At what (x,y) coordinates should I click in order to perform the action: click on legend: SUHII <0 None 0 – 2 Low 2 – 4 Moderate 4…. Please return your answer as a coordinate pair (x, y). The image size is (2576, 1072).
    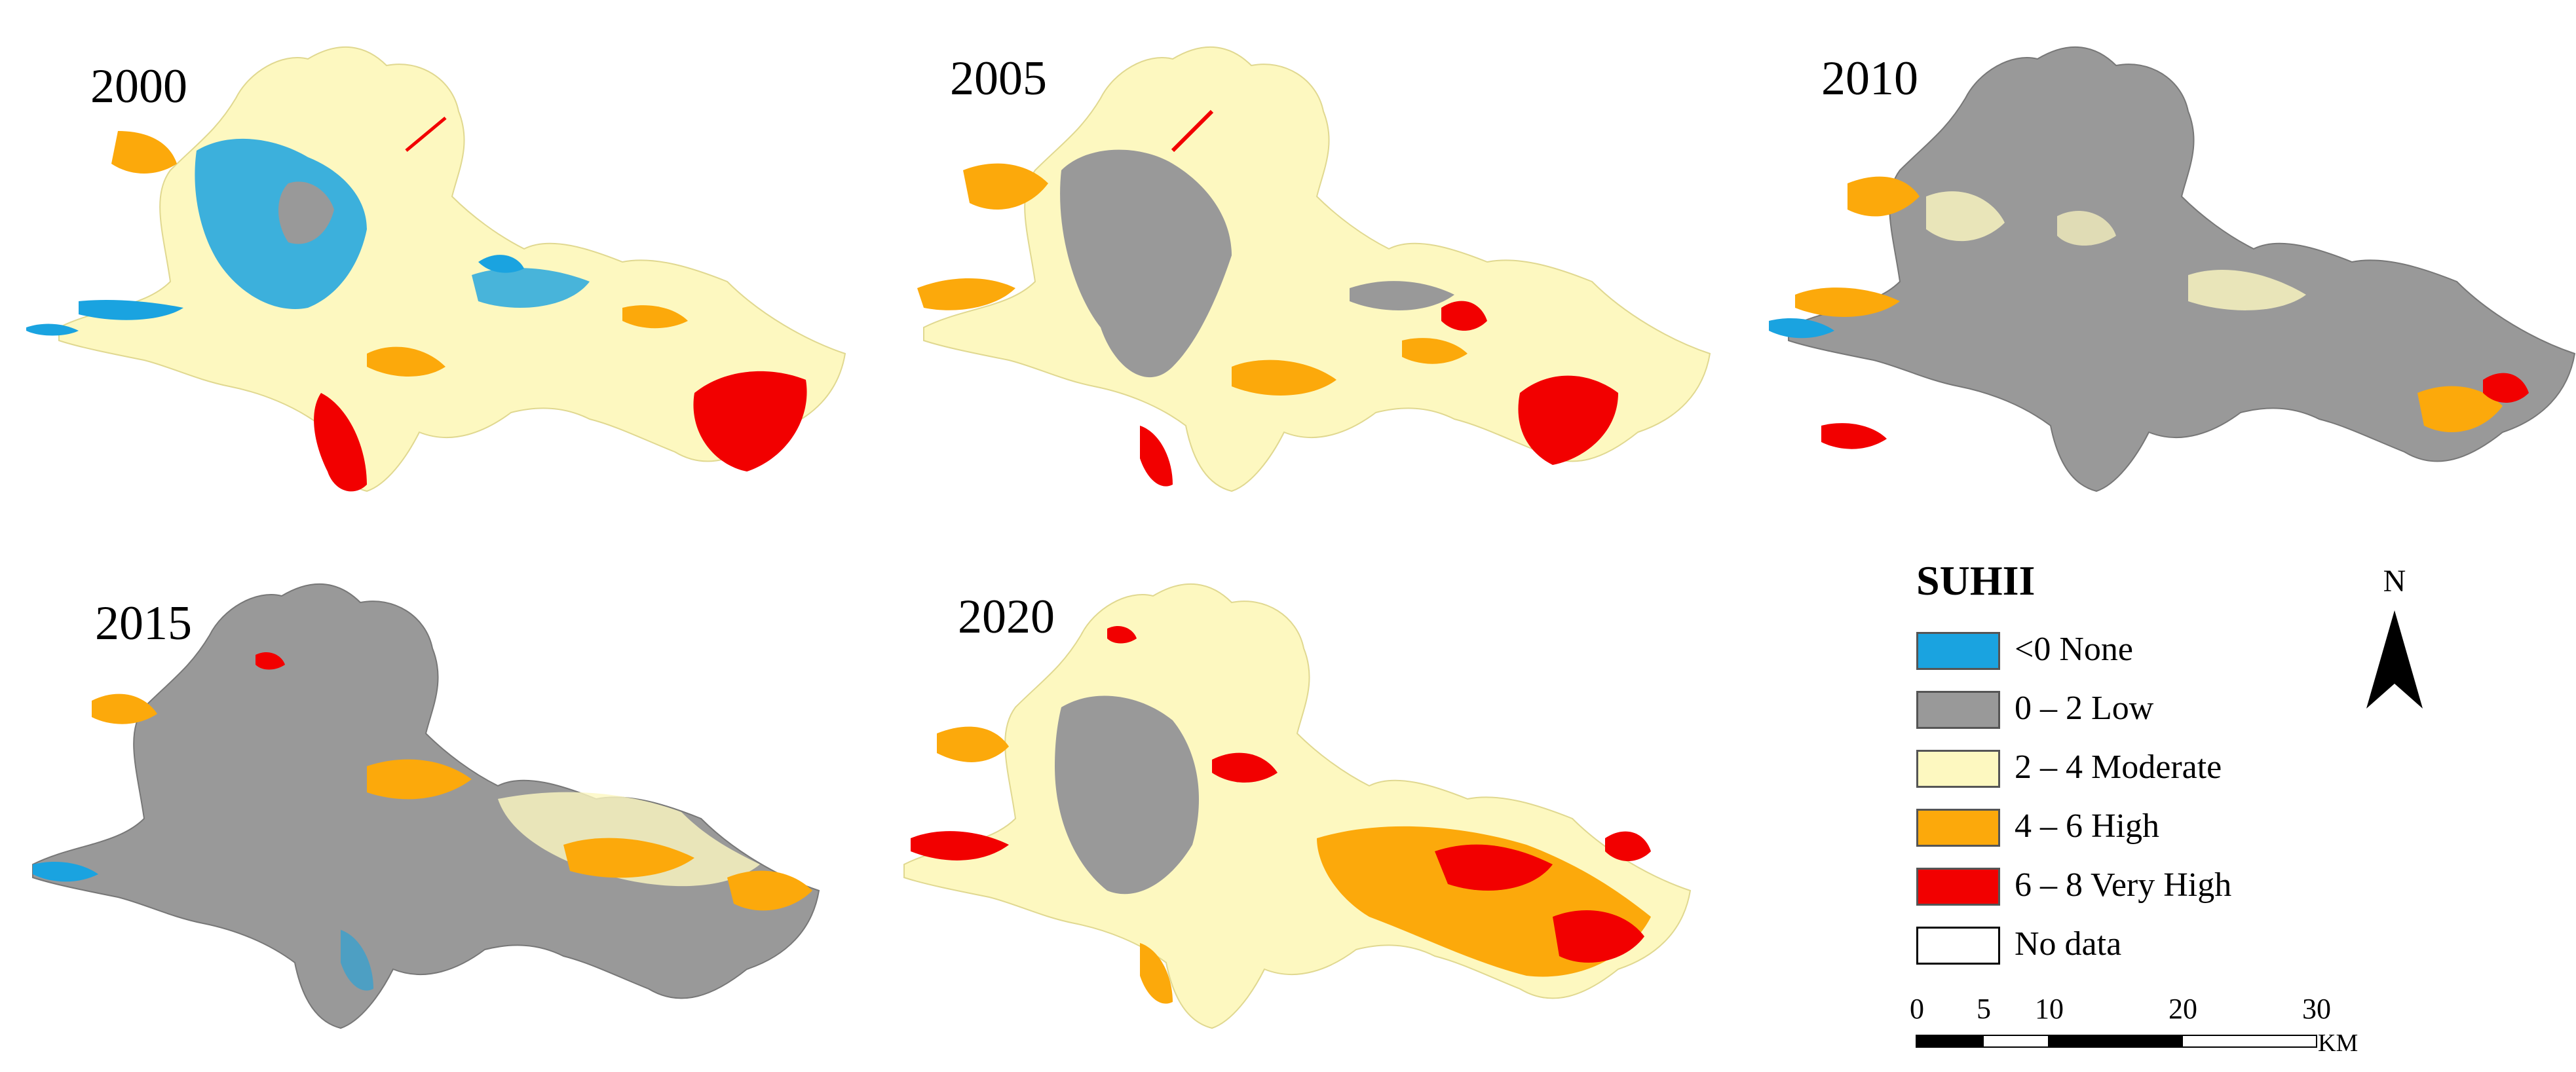
    Looking at the image, I should click on (2126, 767).